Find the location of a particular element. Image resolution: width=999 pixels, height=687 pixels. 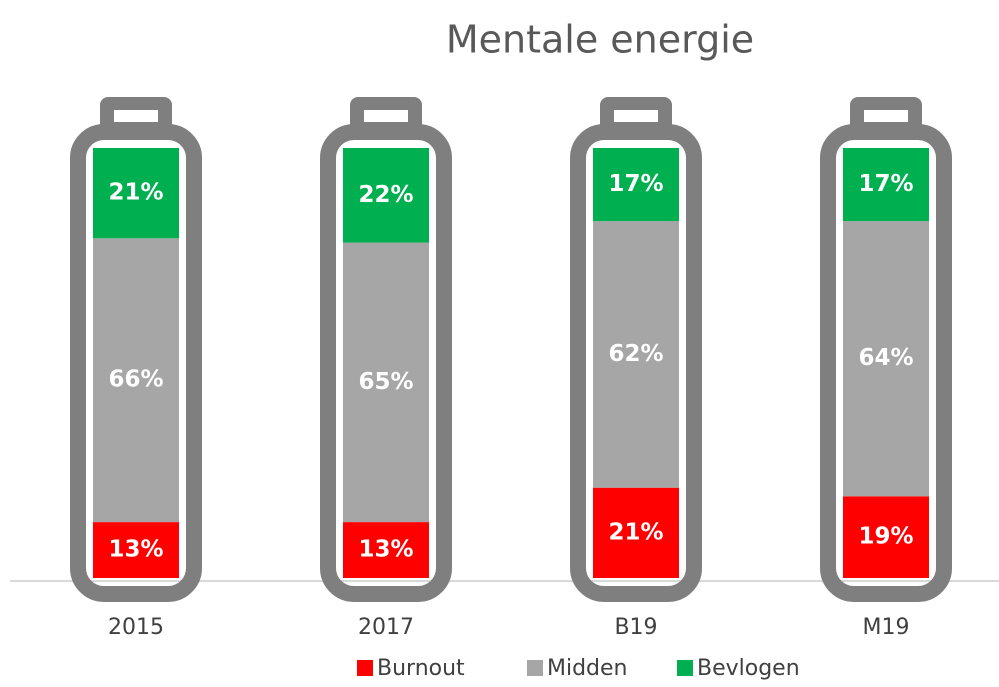

value-label: 19% is located at coordinates (885, 537).